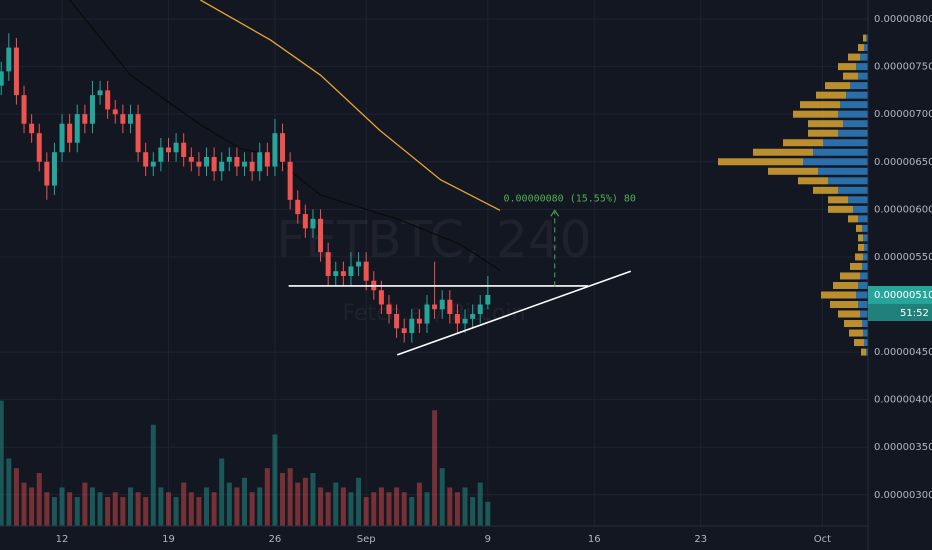  I want to click on y-tick-label: 0.00000400, so click(903, 400).